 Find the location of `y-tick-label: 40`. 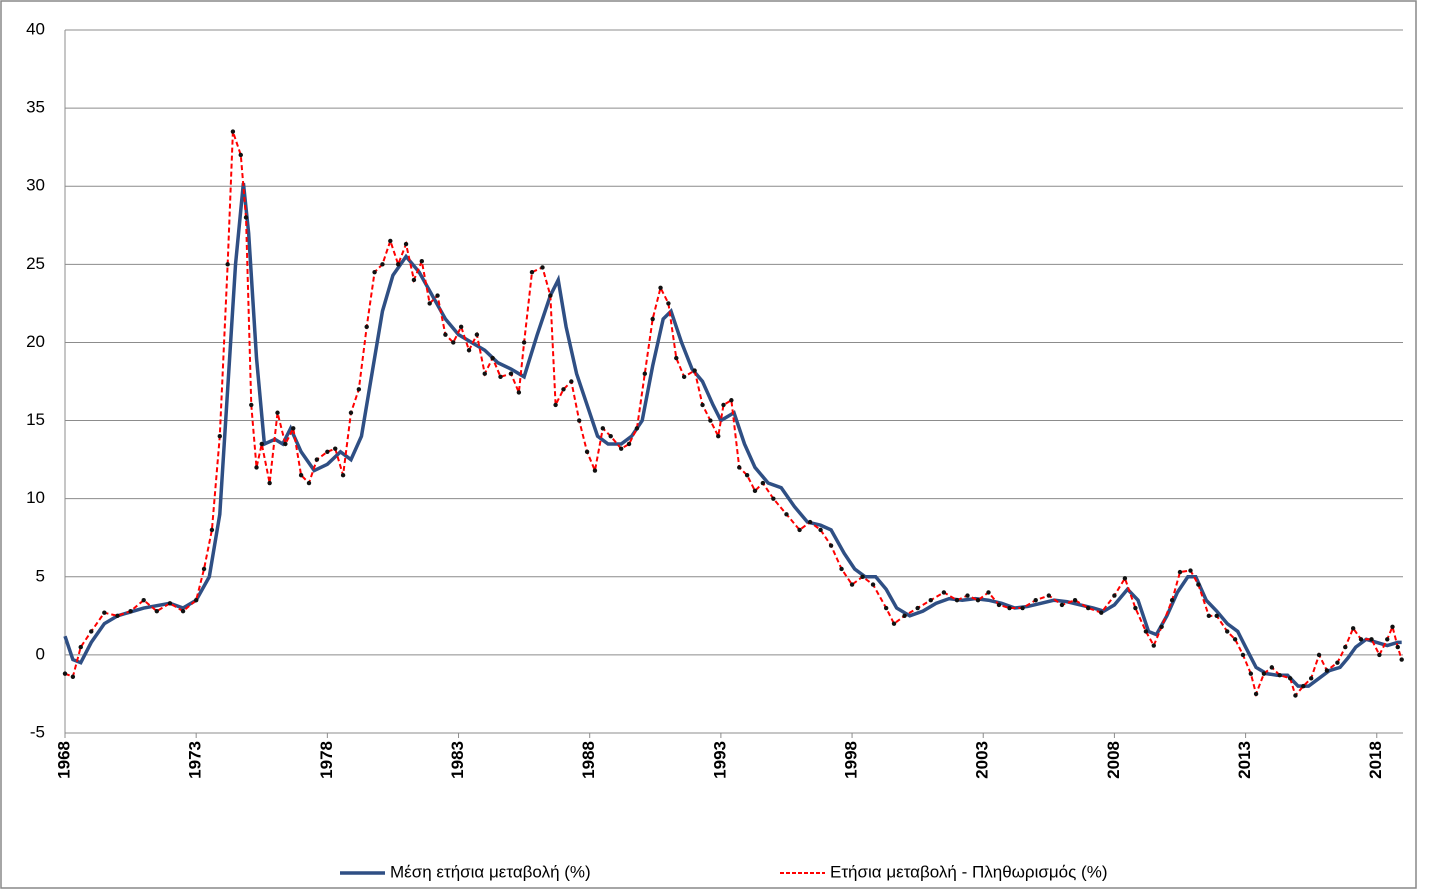

y-tick-label: 40 is located at coordinates (35, 28).